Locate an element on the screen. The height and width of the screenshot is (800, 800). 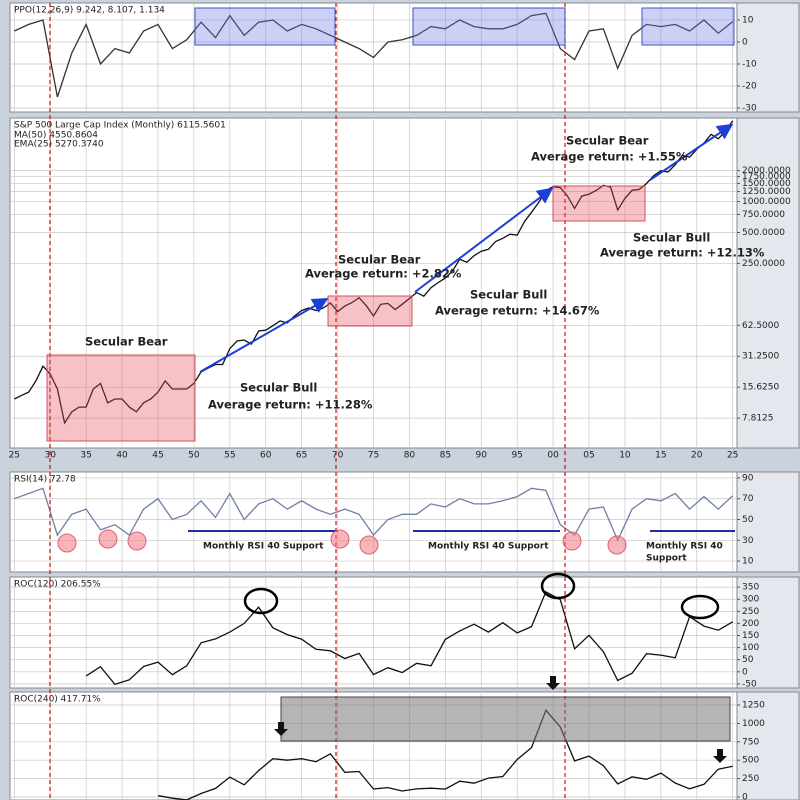
y-tick-label: 1750.0000 is located at coordinates (766, 177).